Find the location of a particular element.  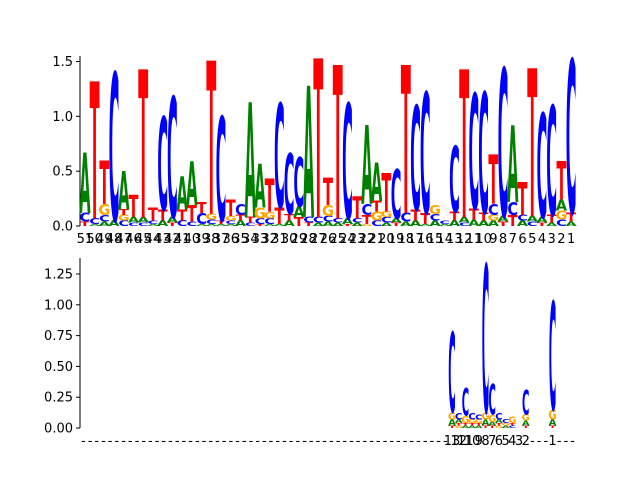

y-tick-label: 0.25 is located at coordinates (58, 398).